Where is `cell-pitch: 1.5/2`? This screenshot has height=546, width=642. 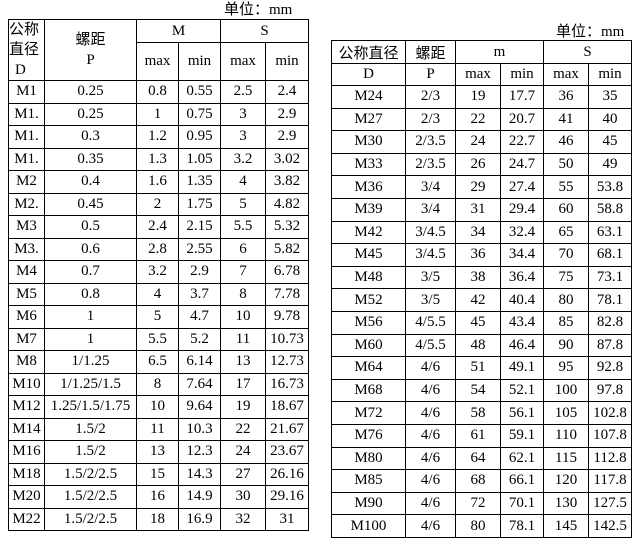
cell-pitch: 1.5/2 is located at coordinates (90, 452).